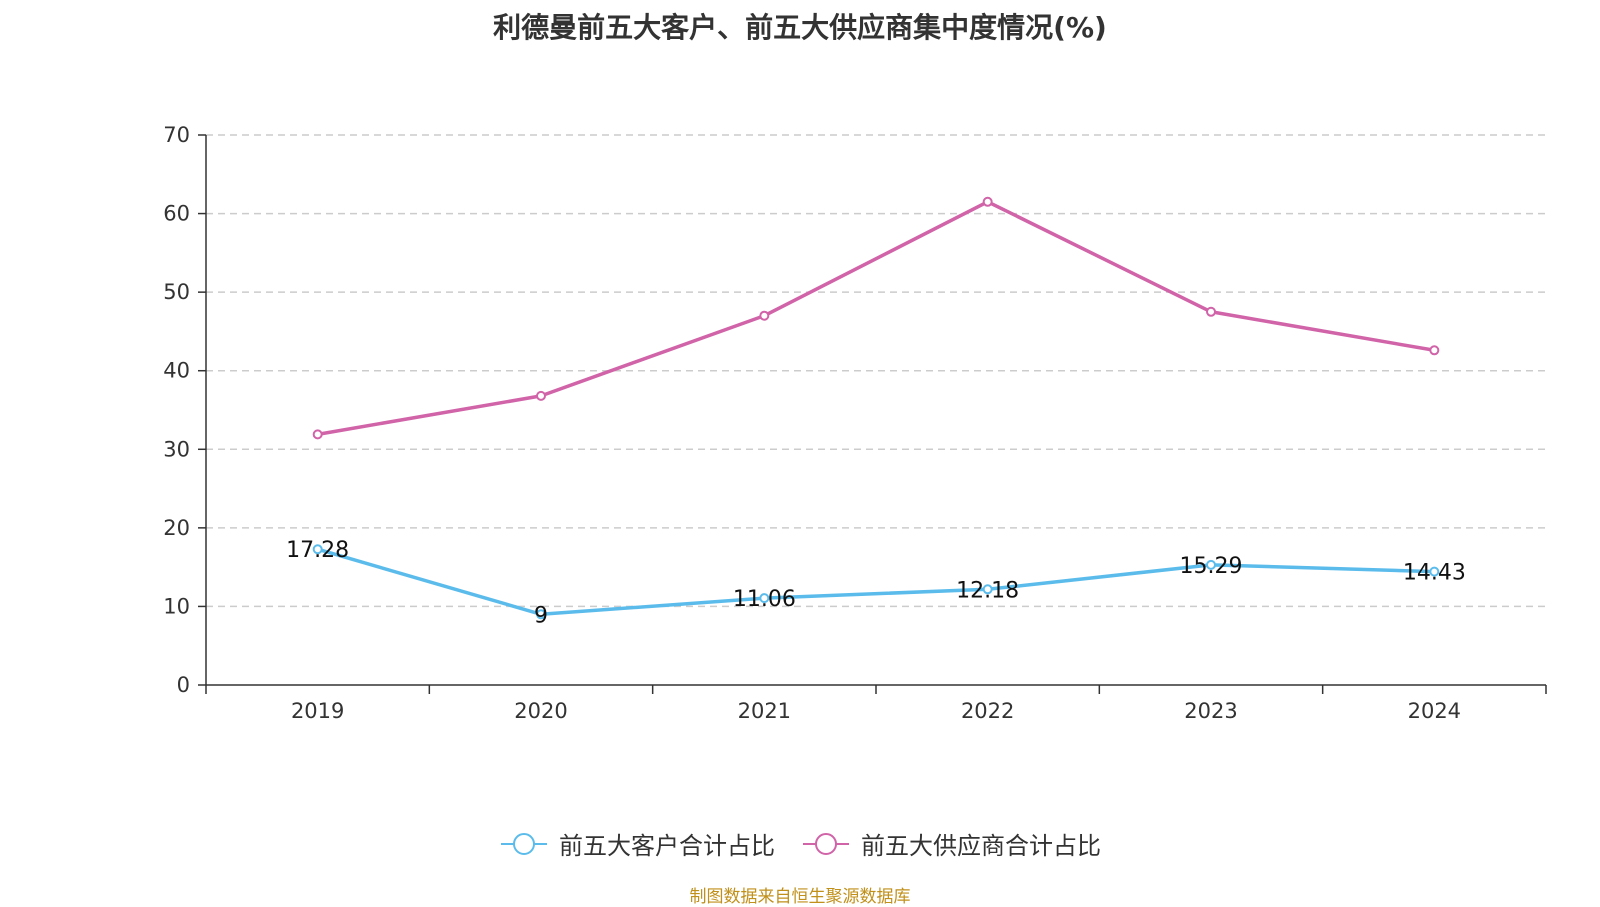  I want to click on data-label: 17.28, so click(317, 550).